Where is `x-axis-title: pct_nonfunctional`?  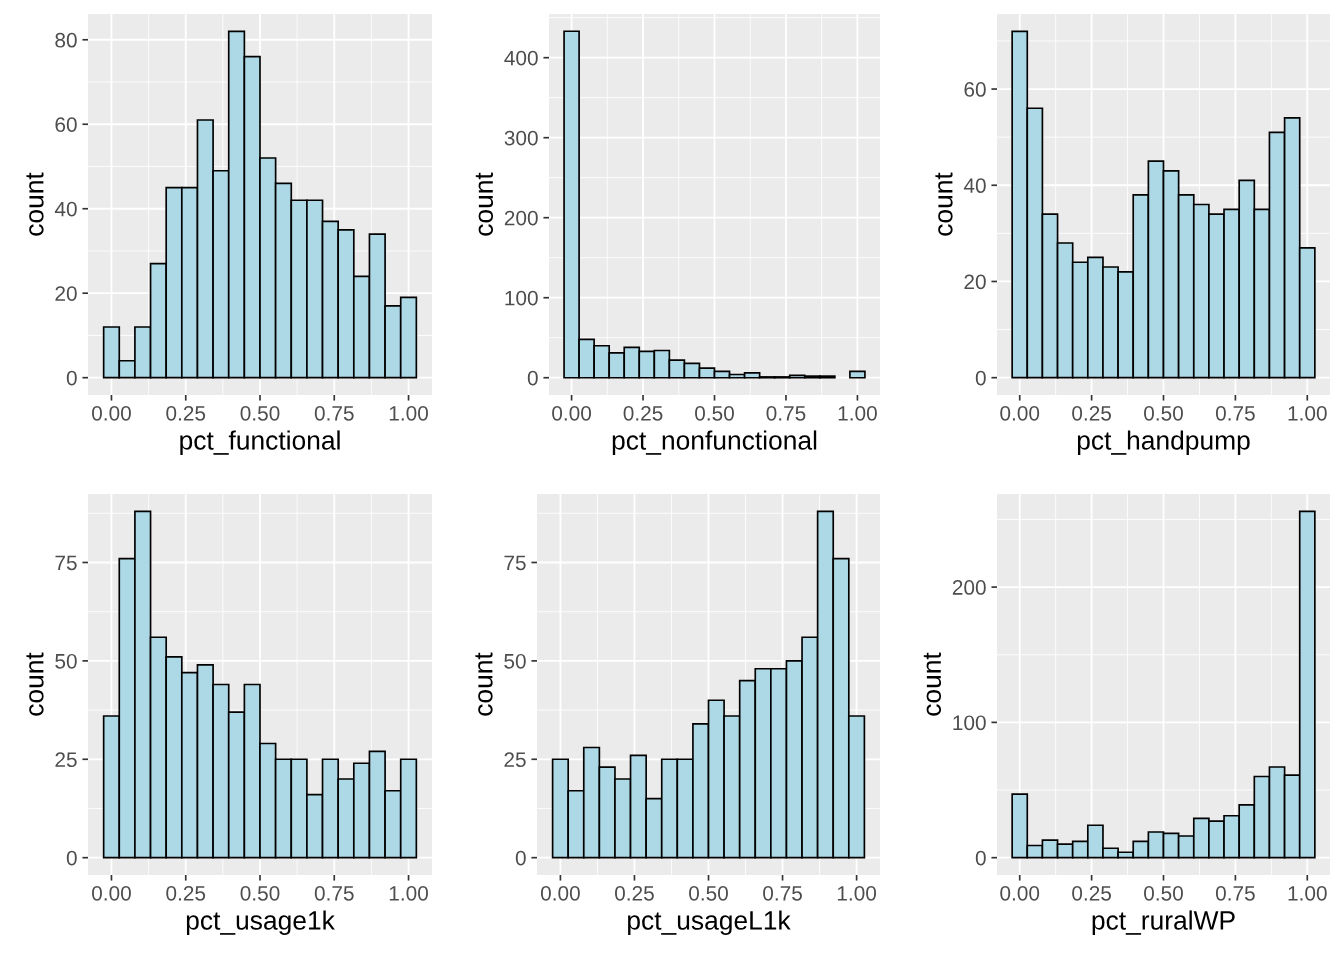 x-axis-title: pct_nonfunctional is located at coordinates (714, 442).